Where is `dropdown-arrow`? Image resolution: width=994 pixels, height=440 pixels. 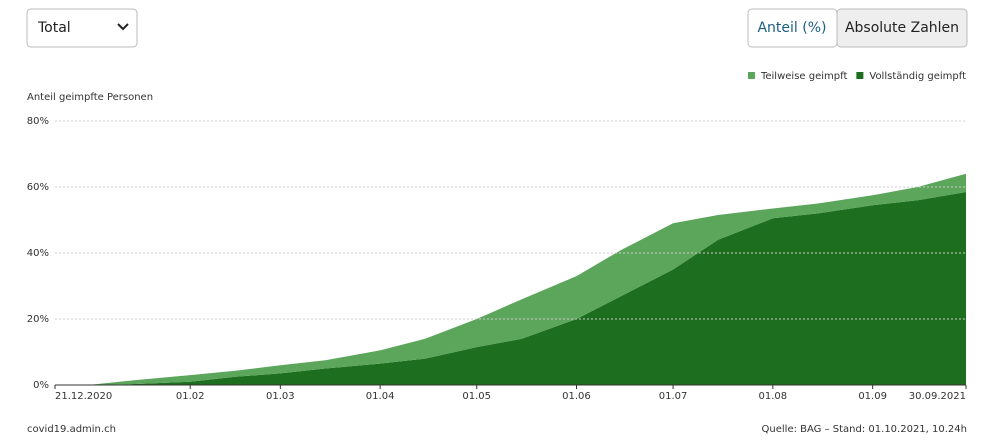 dropdown-arrow is located at coordinates (123, 27).